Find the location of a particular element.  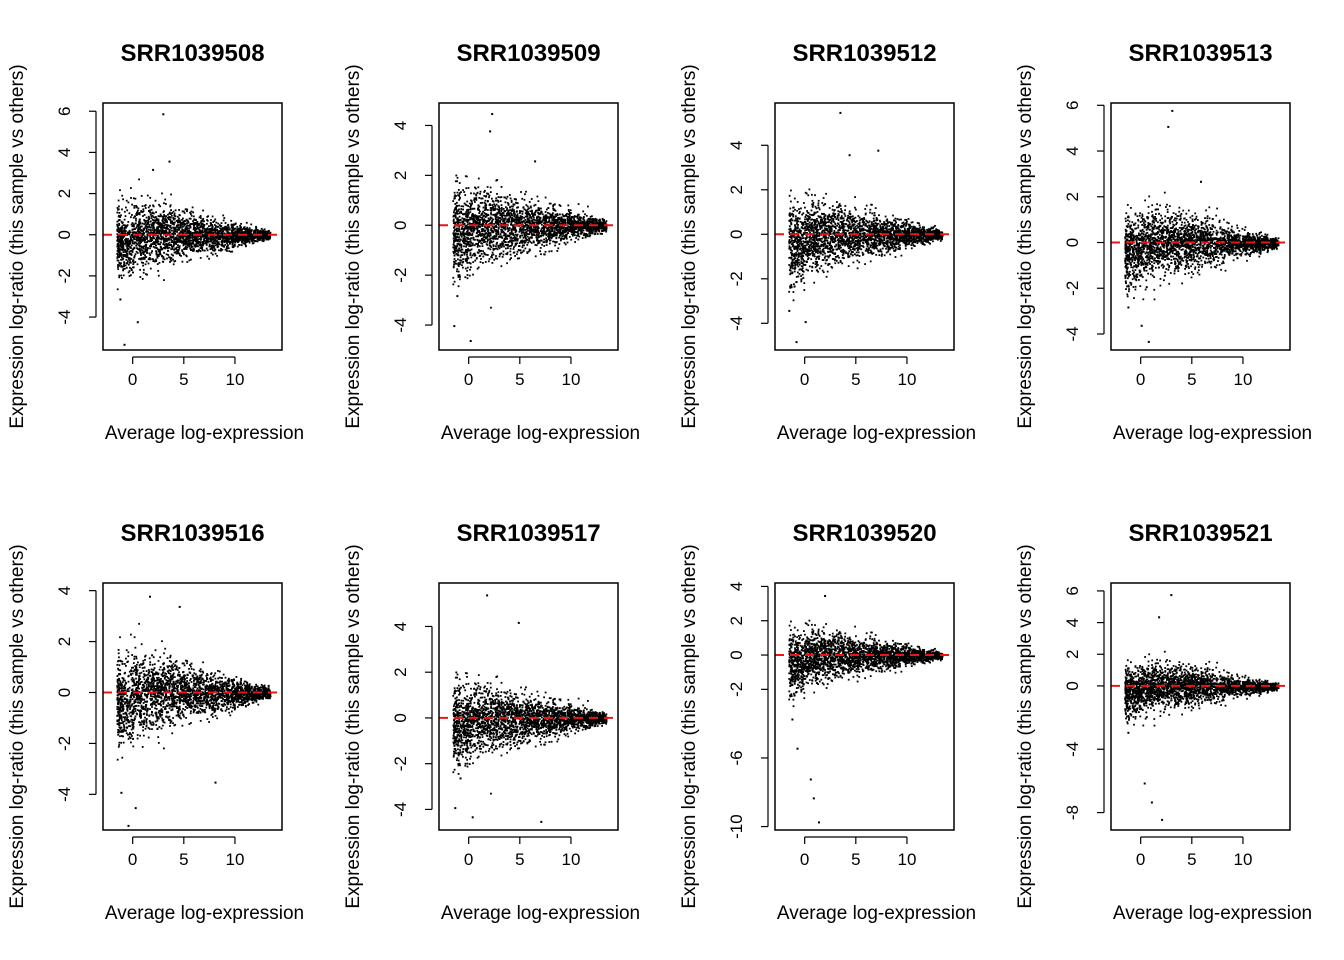

y-tick-label: -2 is located at coordinates (64, 275).